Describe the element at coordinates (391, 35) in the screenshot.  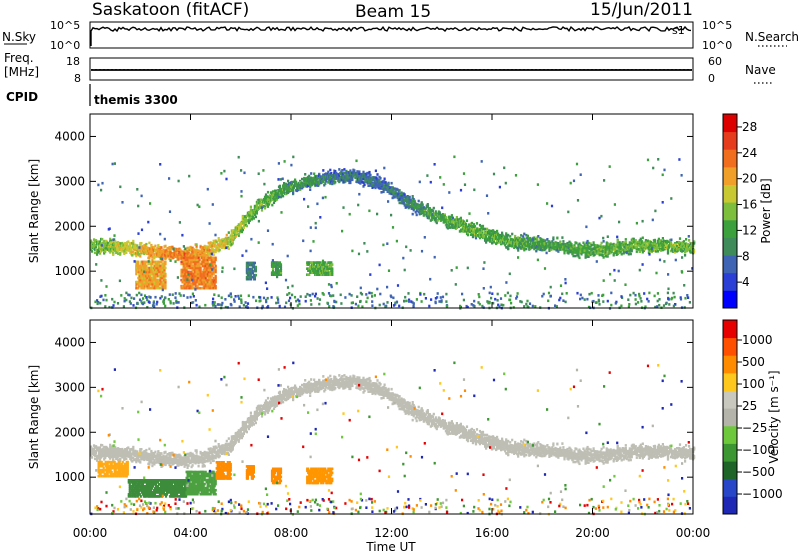
I see `nsky-frame` at that location.